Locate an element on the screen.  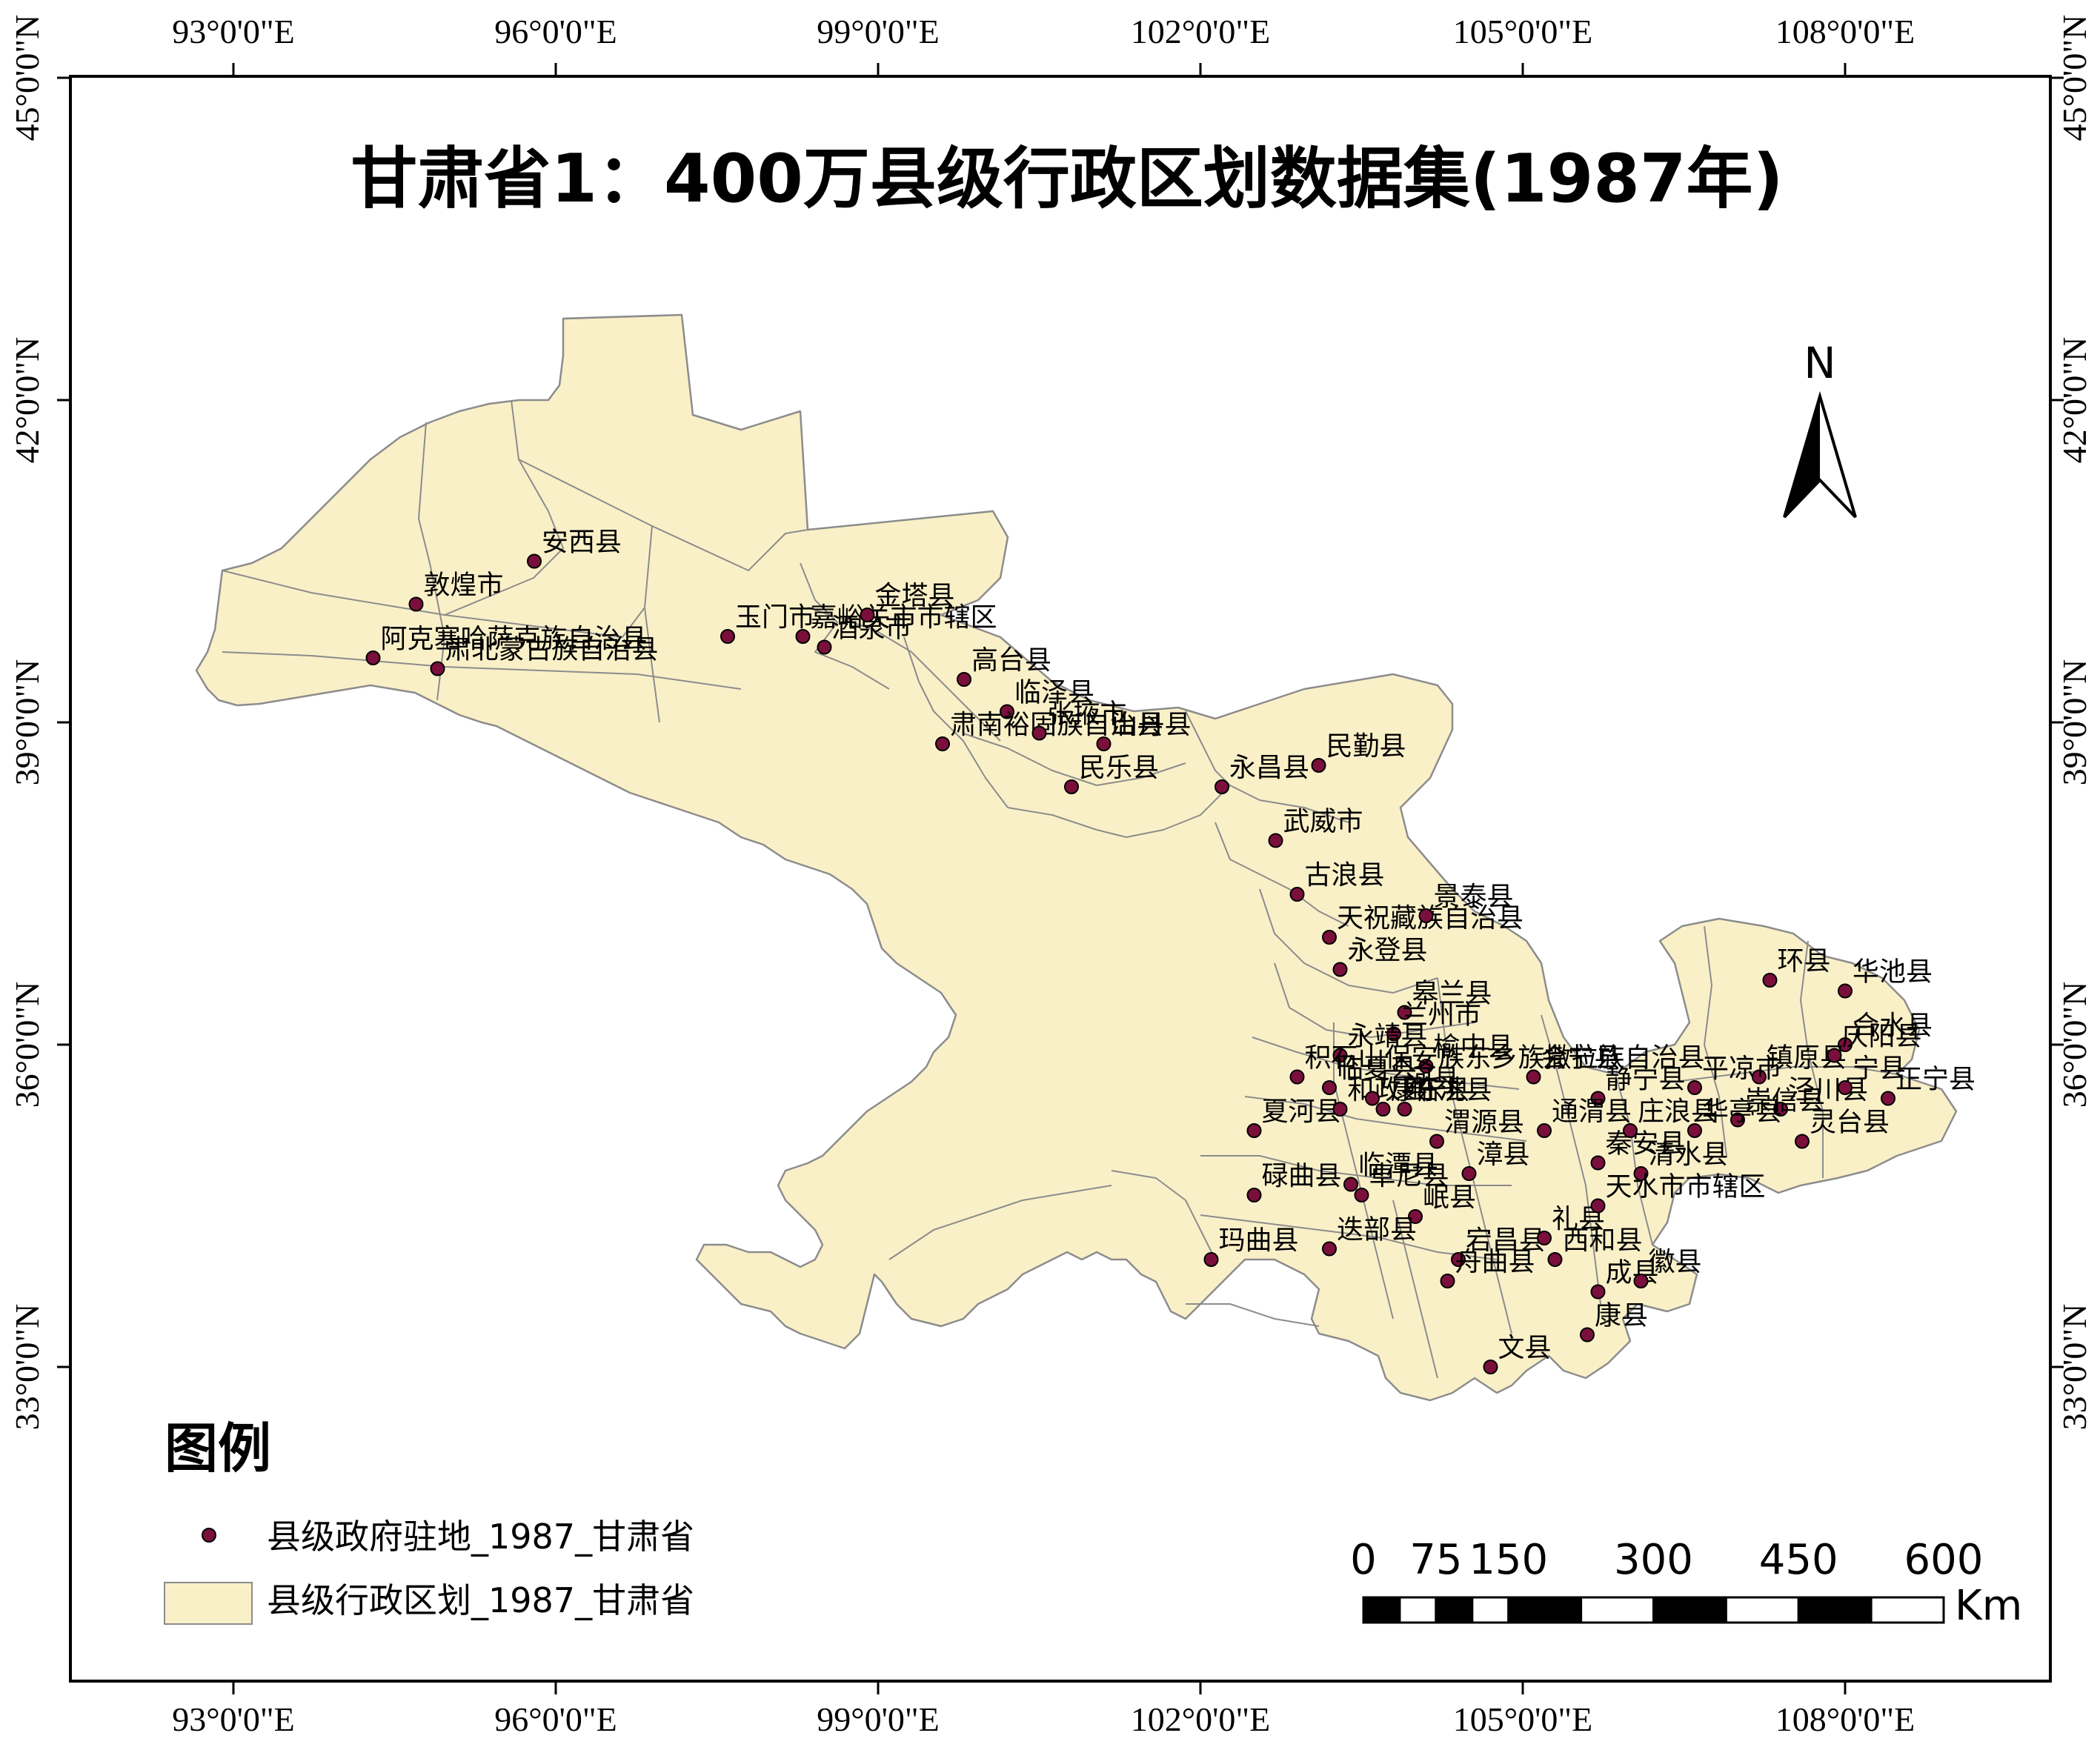
county-seat-label: 环县 is located at coordinates (1805, 961).